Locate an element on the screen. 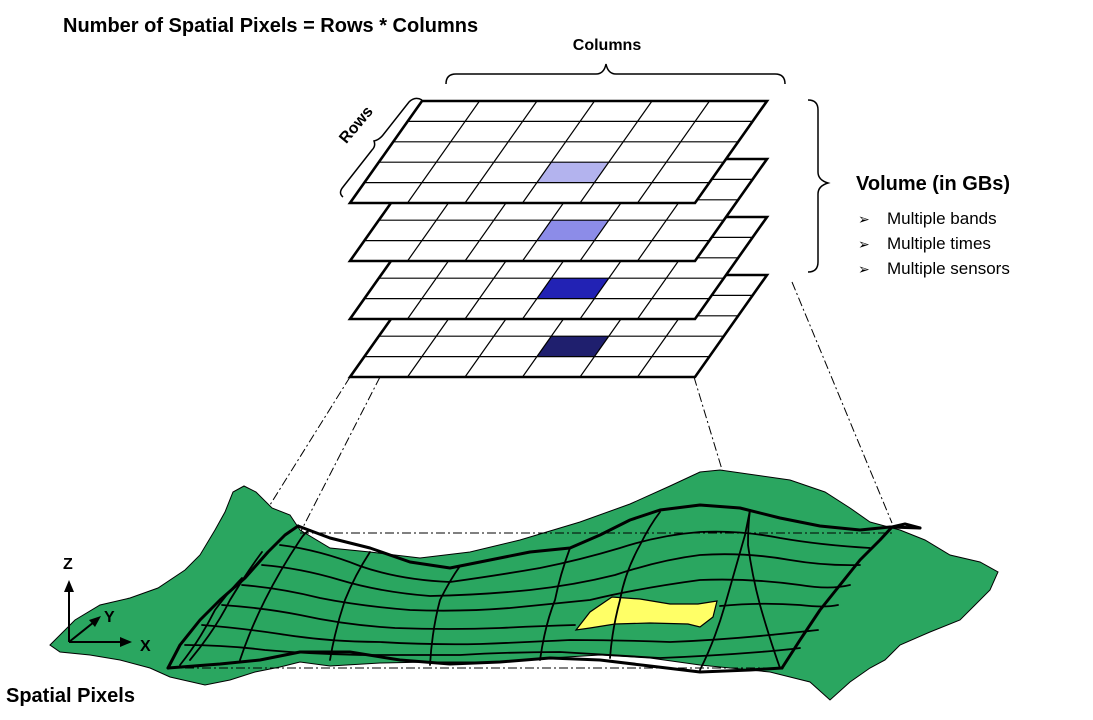 The image size is (1093, 720). z-axis-label: Z is located at coordinates (68, 564).